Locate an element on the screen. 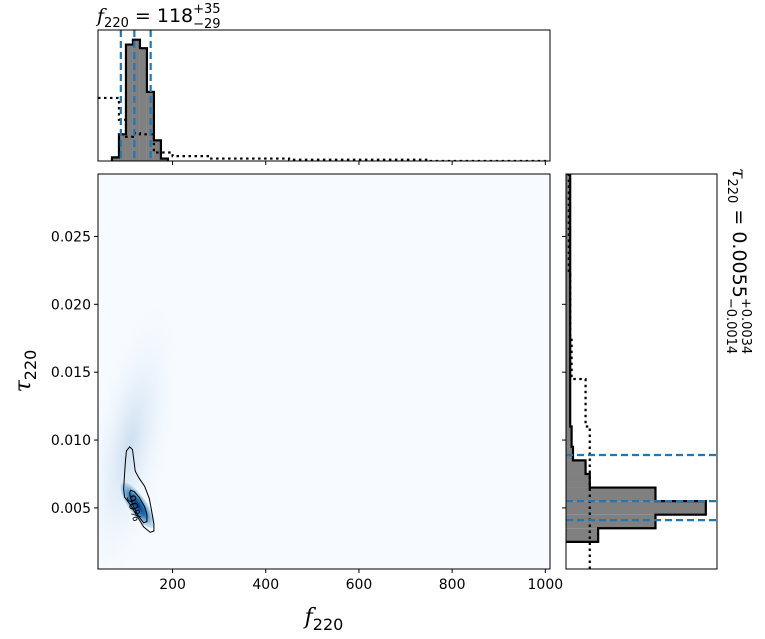 The width and height of the screenshot is (765, 639). y-tick-label: 0.015 is located at coordinates (71, 373).